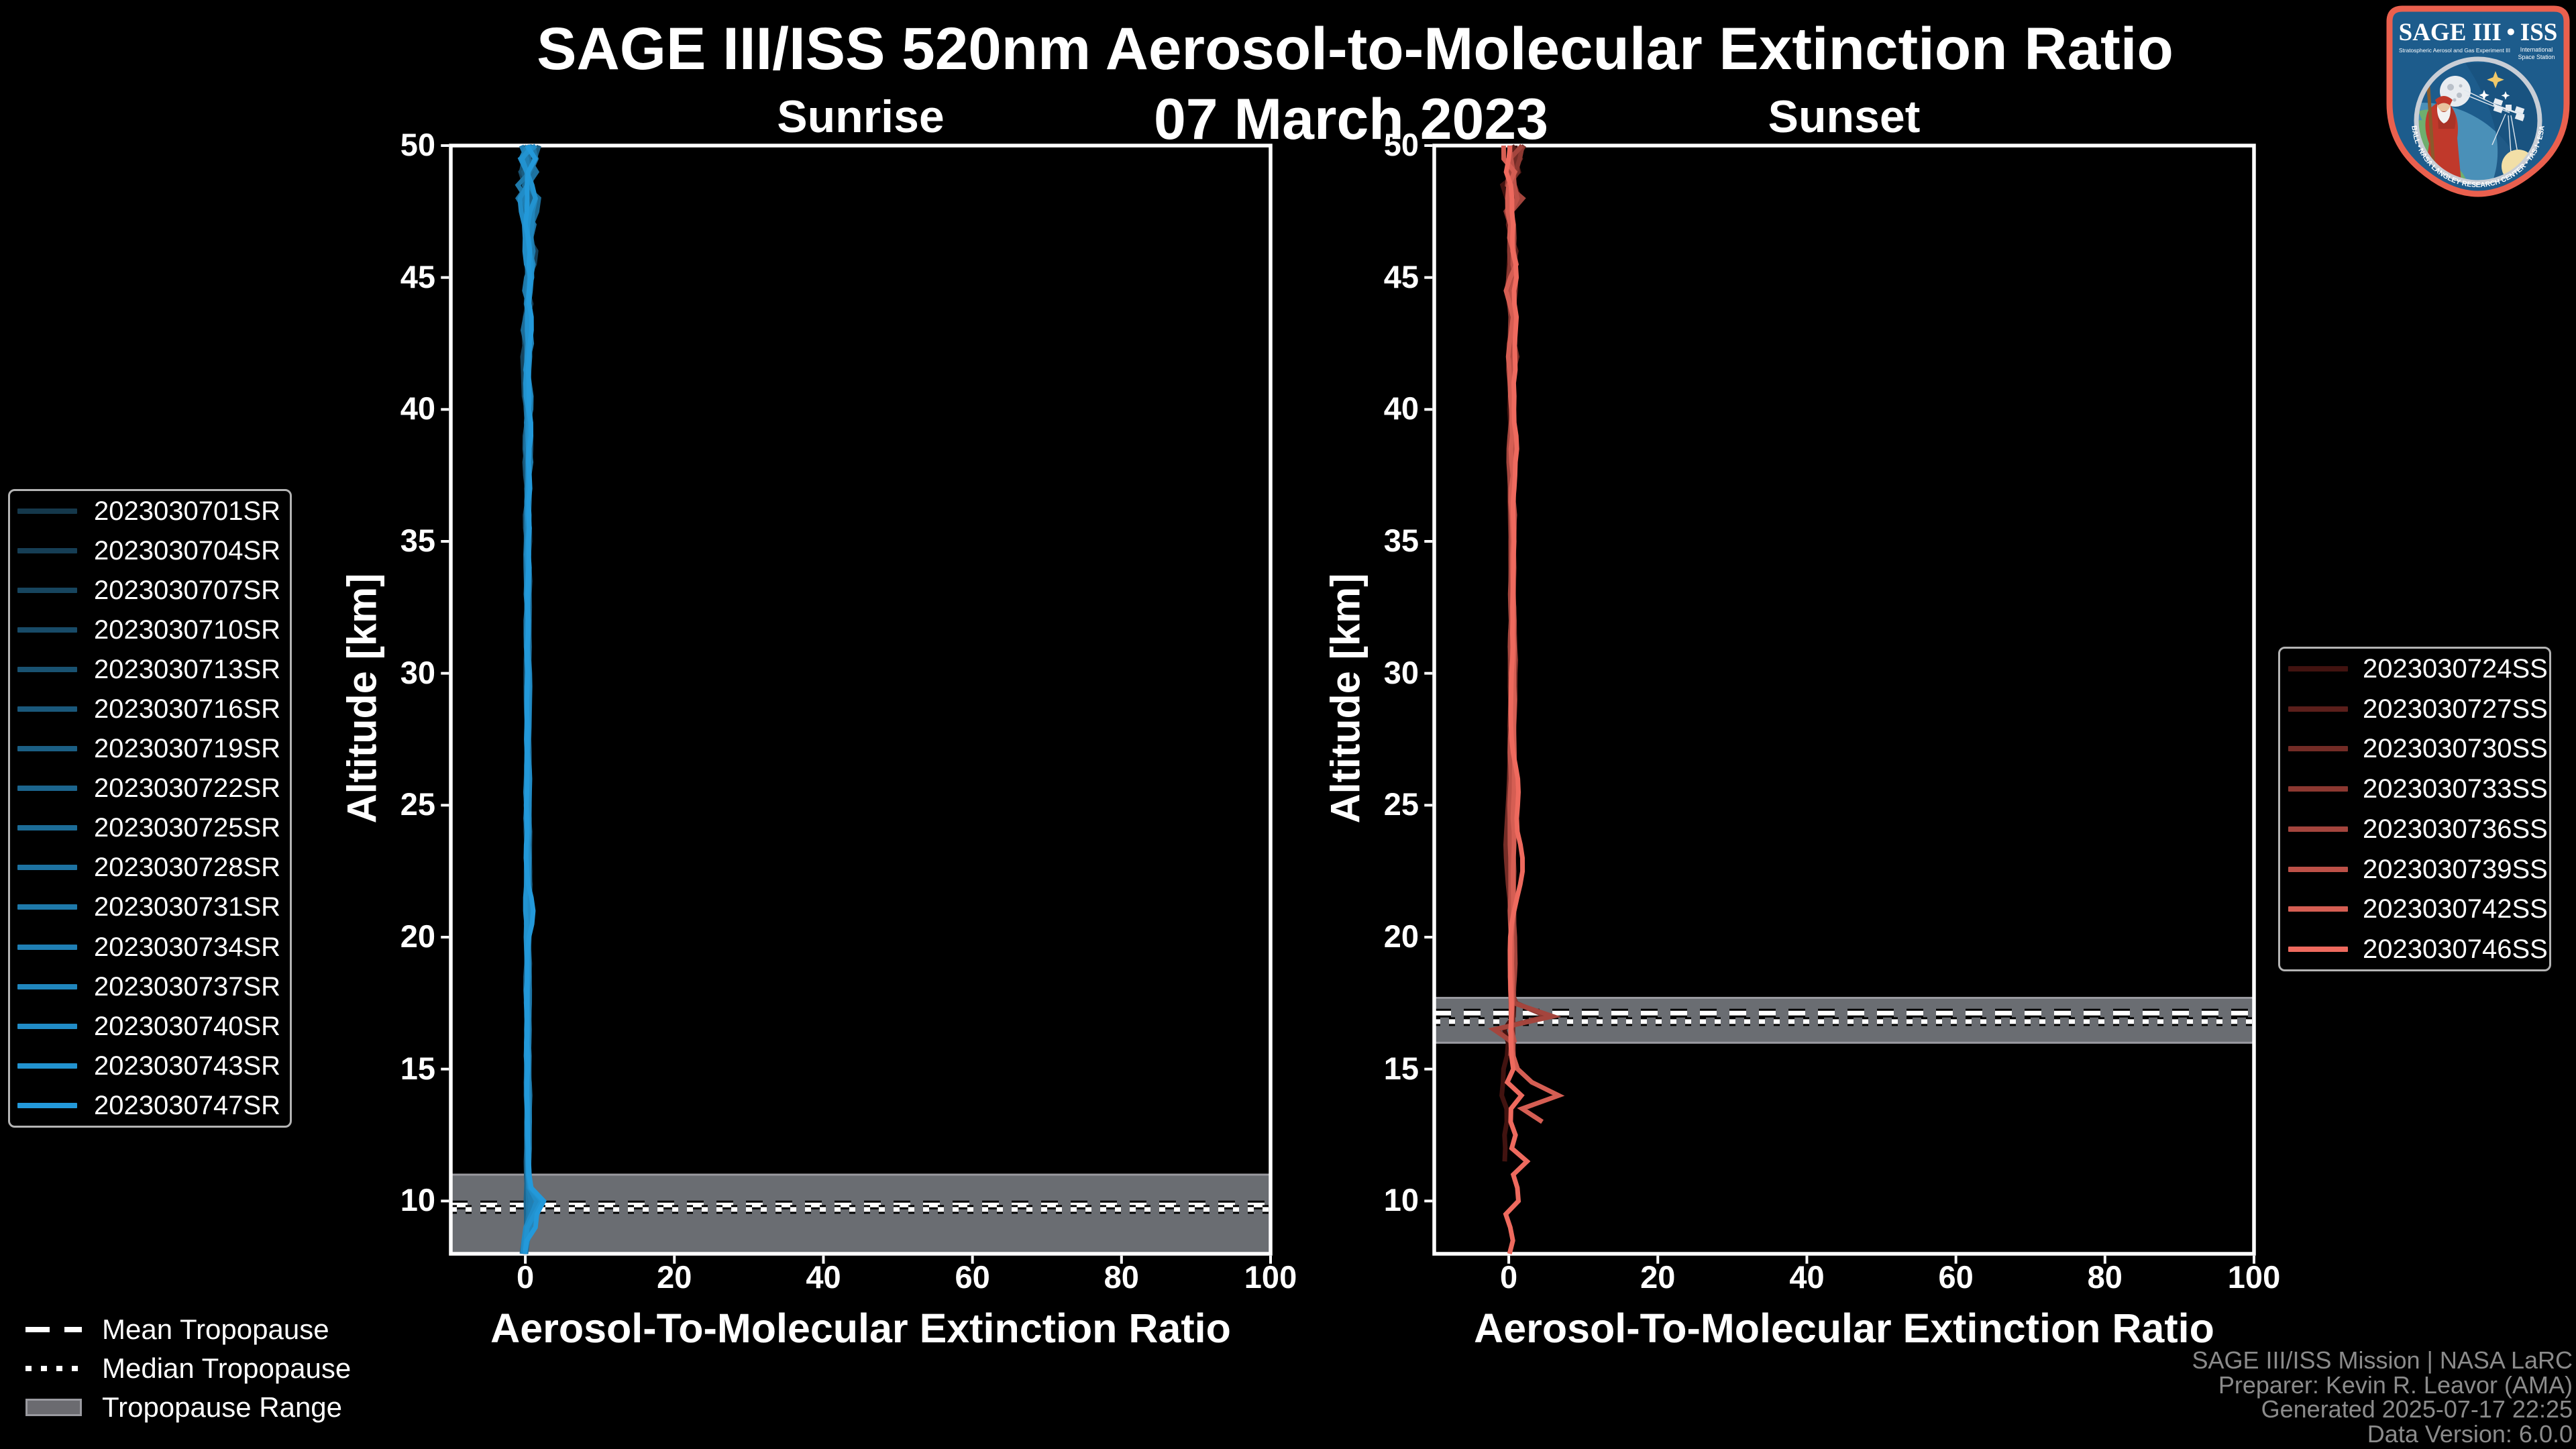 Image resolution: width=2576 pixels, height=1449 pixels. What do you see at coordinates (222, 1407) in the screenshot?
I see `tropopause-range-label: Tropopause Range` at bounding box center [222, 1407].